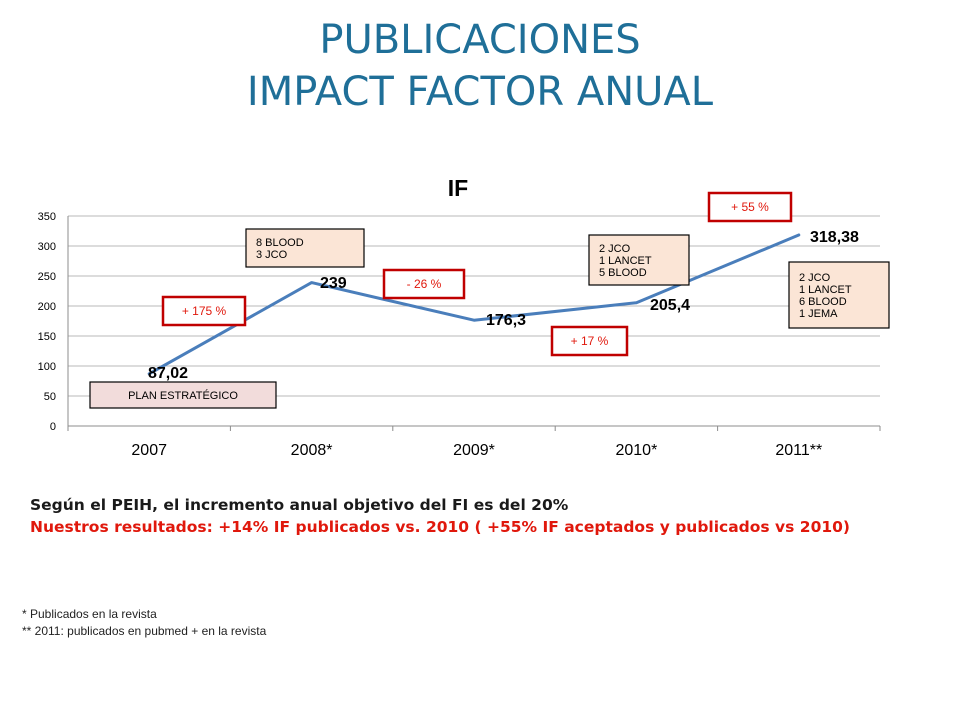  What do you see at coordinates (636, 450) in the screenshot?
I see `x-tick-label: 2010*` at bounding box center [636, 450].